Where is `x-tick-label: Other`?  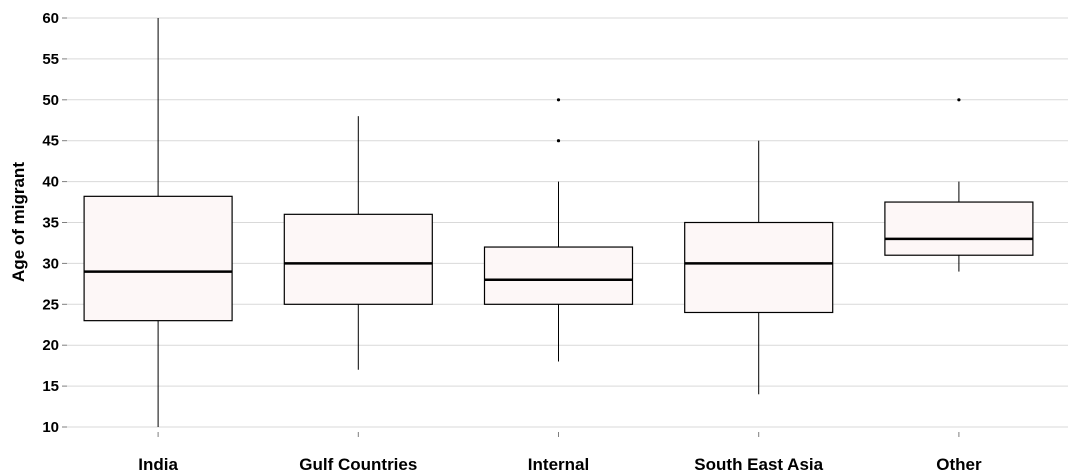 x-tick-label: Other is located at coordinates (959, 464).